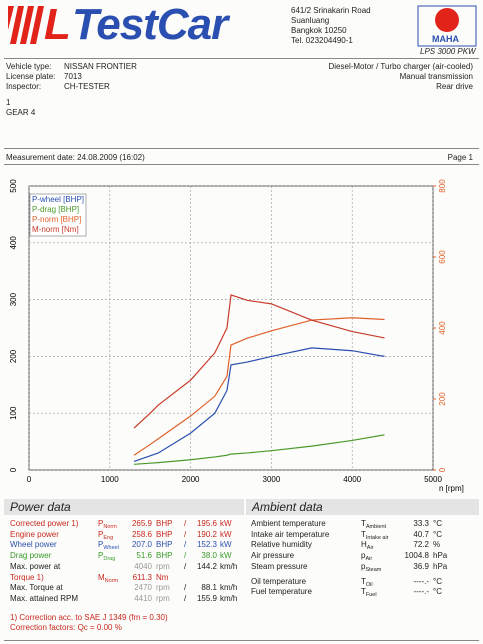  What do you see at coordinates (109, 559) in the screenshot?
I see `symbol-sub: Drag` at bounding box center [109, 559].